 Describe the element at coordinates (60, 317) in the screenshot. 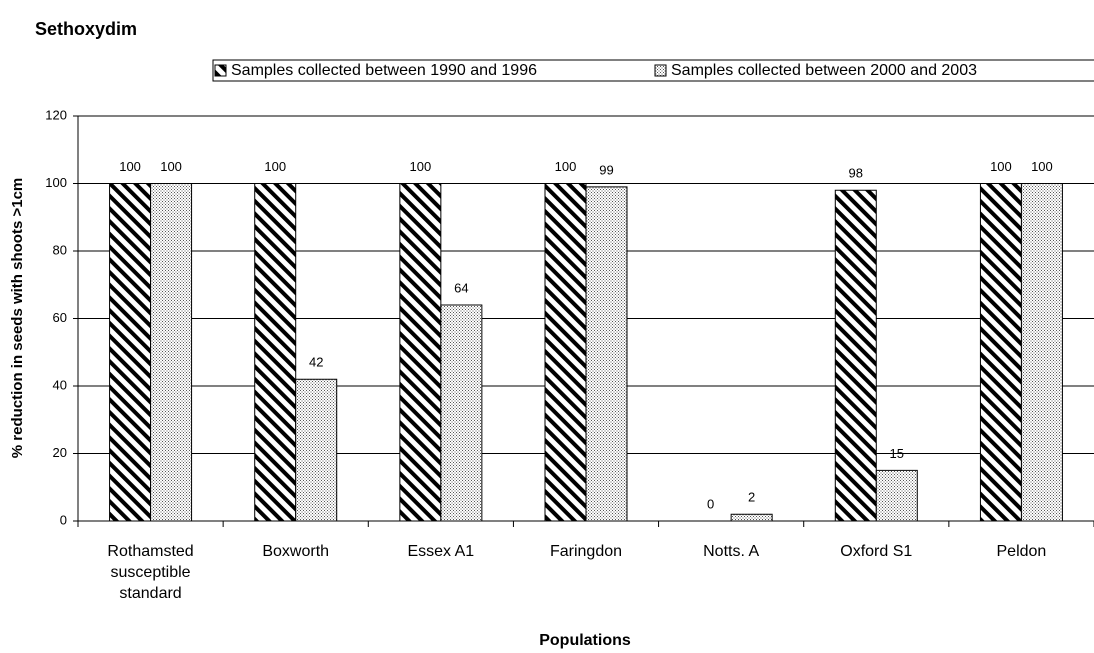

I see `y-tick-label: 60` at that location.